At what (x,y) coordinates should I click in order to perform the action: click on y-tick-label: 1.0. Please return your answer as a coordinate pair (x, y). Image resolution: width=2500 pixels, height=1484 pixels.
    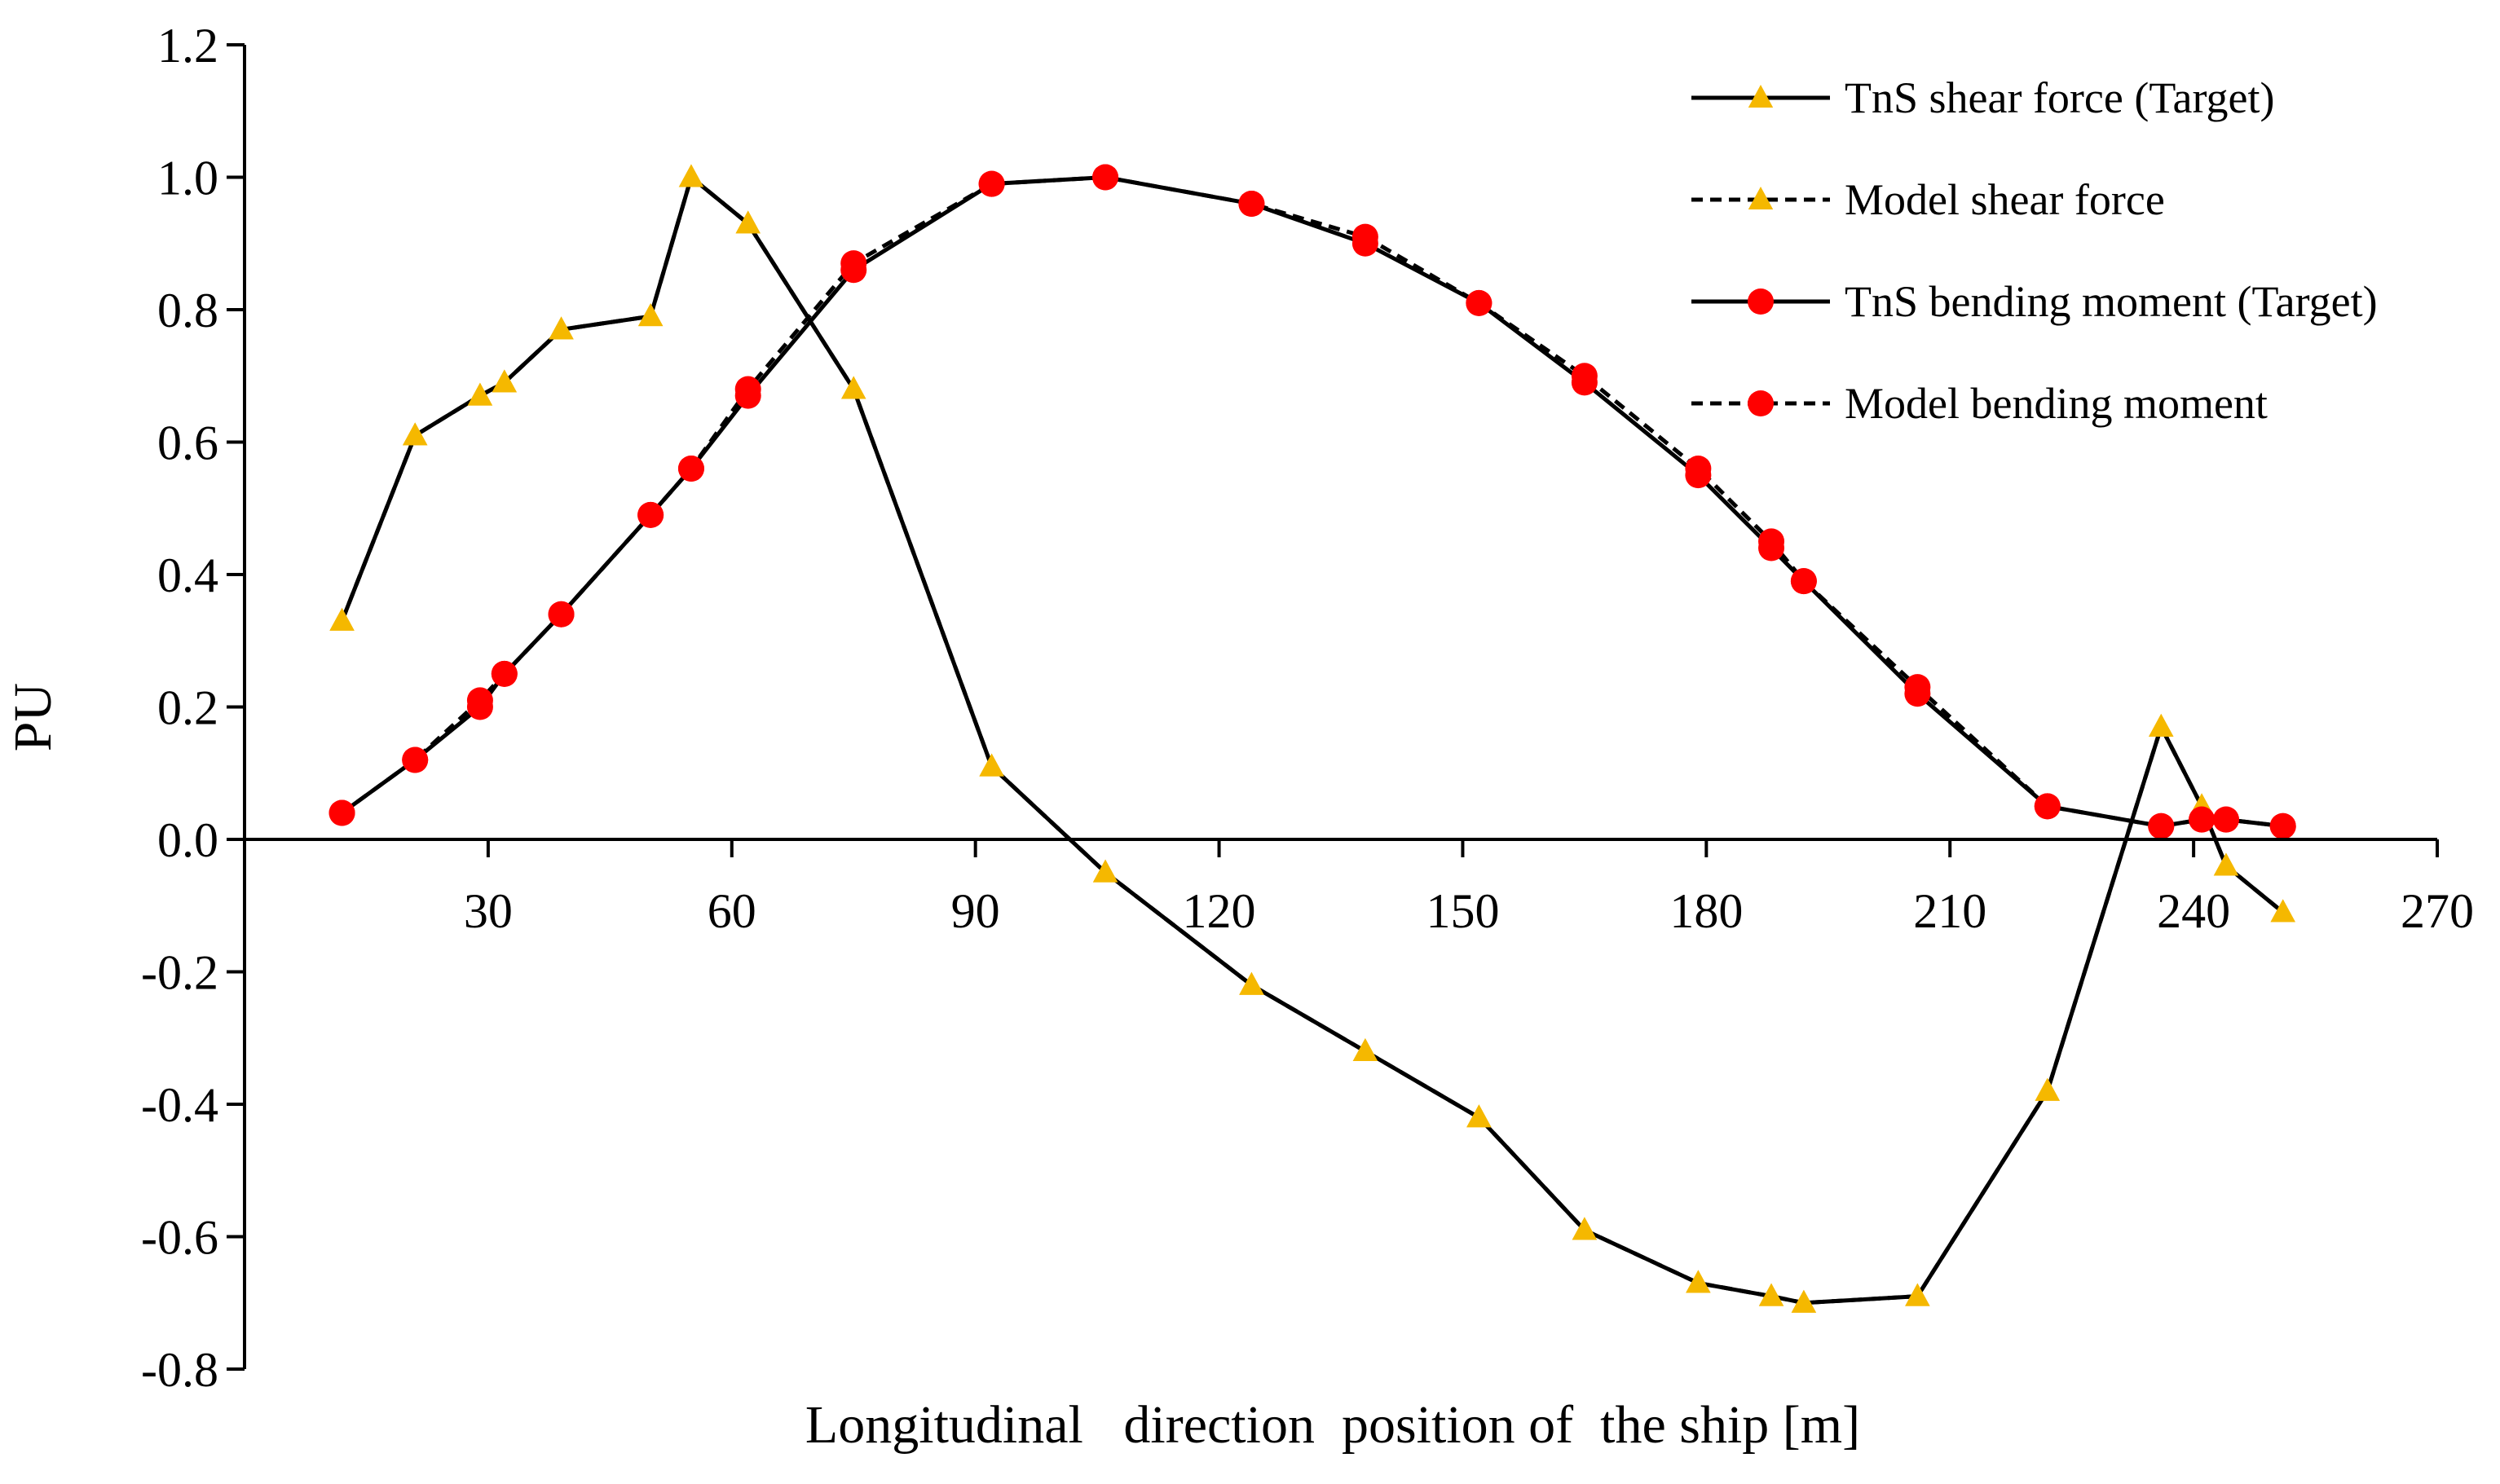
    Looking at the image, I should click on (187, 178).